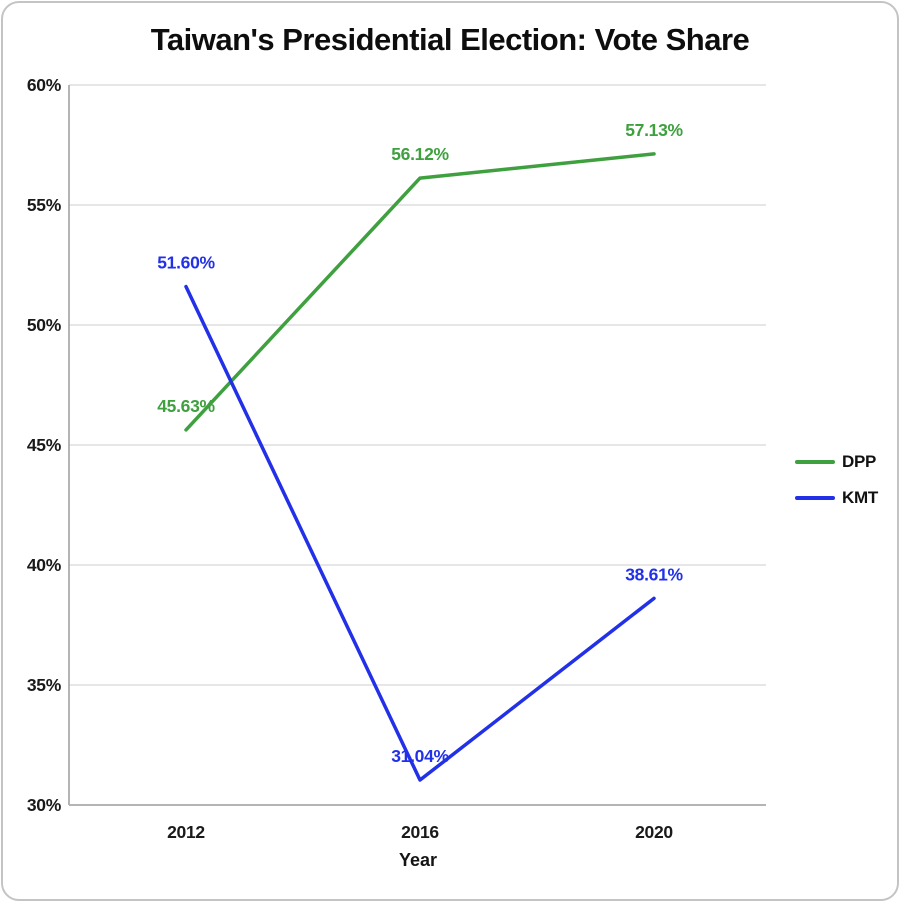 This screenshot has height=902, width=900. What do you see at coordinates (44, 805) in the screenshot?
I see `y-tick-label-30%: 30%` at bounding box center [44, 805].